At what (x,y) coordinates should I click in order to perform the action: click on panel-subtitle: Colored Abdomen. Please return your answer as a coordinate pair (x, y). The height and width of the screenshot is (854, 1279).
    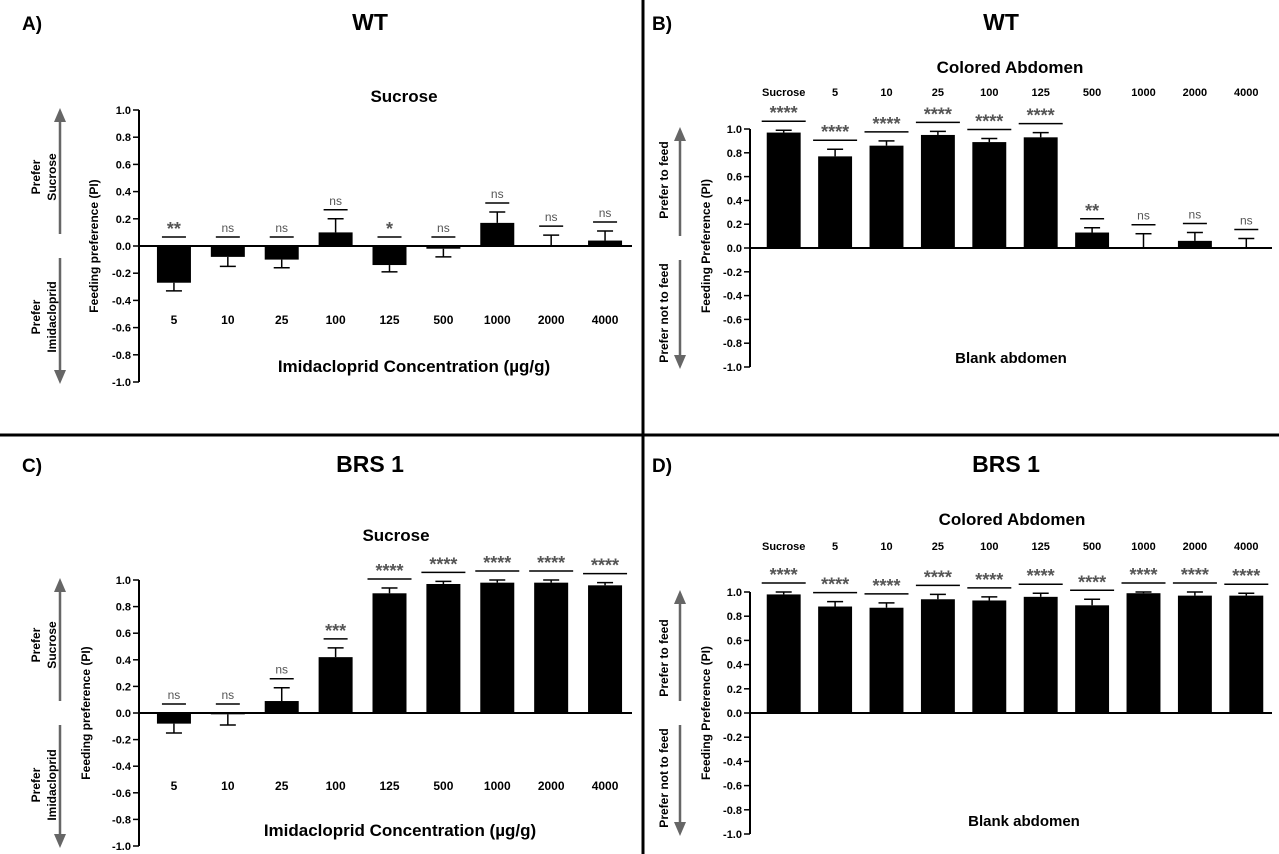
    Looking at the image, I should click on (1012, 519).